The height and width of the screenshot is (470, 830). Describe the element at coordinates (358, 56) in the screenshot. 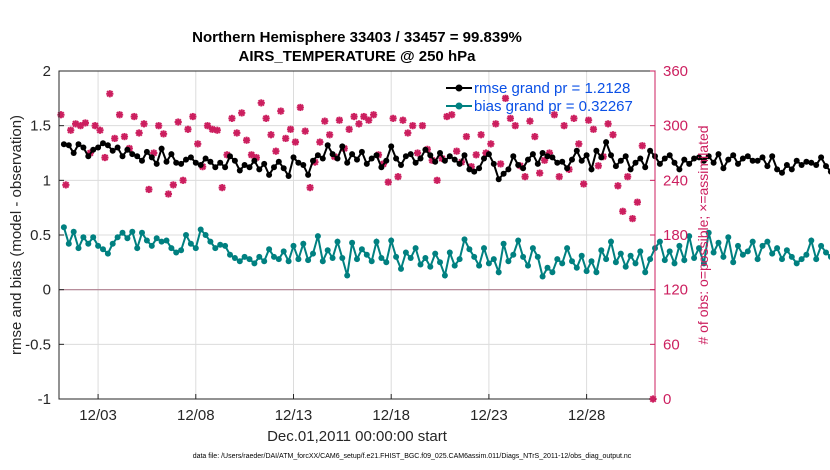

I see `chart-subtitle: AIRS_TEMPERATURE @ 250 hPa` at that location.